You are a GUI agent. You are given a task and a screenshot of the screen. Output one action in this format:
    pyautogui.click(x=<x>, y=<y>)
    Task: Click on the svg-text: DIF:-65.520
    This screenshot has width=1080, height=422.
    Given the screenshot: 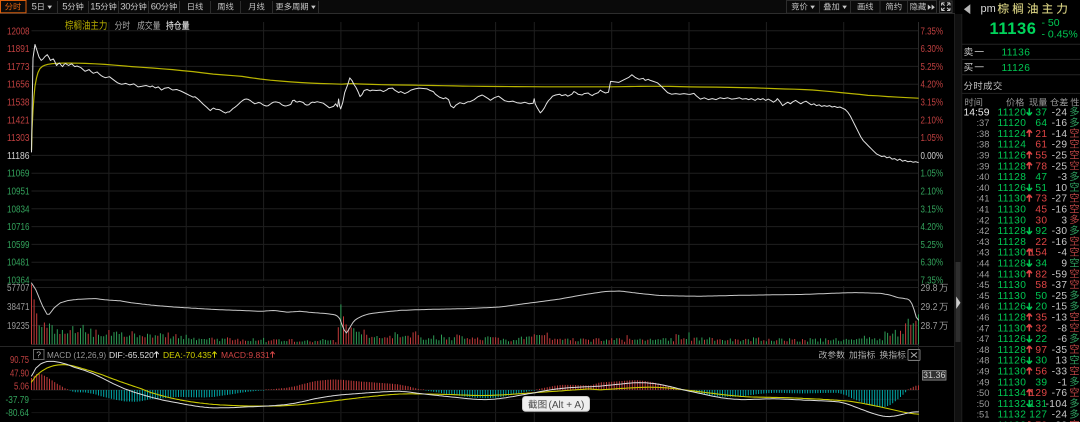 What is the action you would take?
    pyautogui.click(x=131, y=355)
    